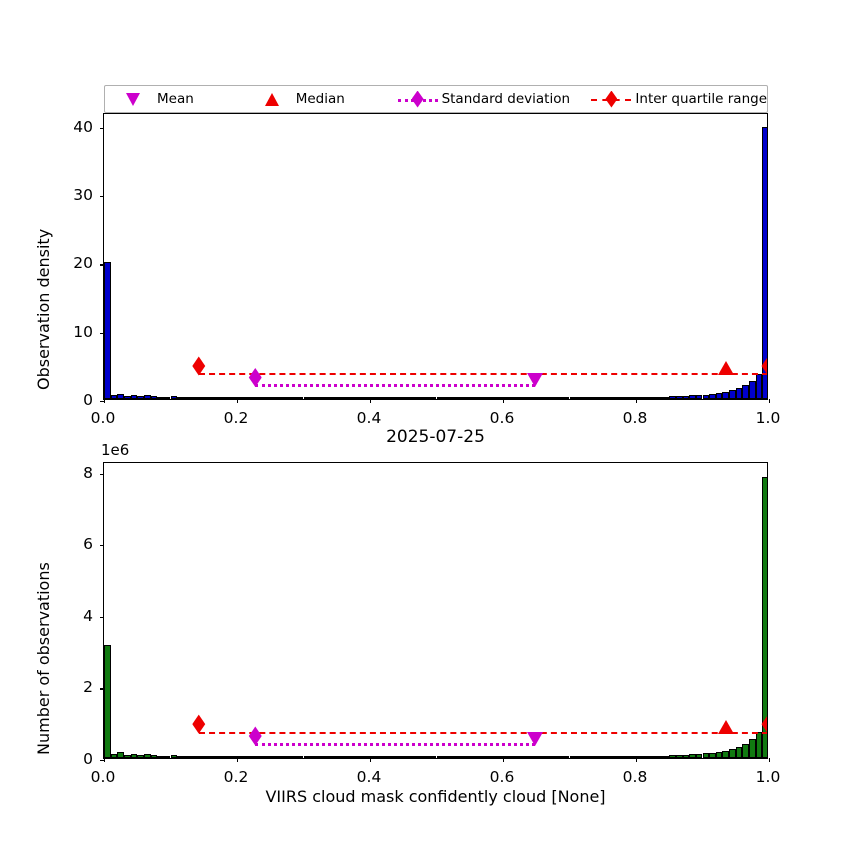 The image size is (850, 850). What do you see at coordinates (83, 331) in the screenshot?
I see `y-tick-label: 10` at bounding box center [83, 331].